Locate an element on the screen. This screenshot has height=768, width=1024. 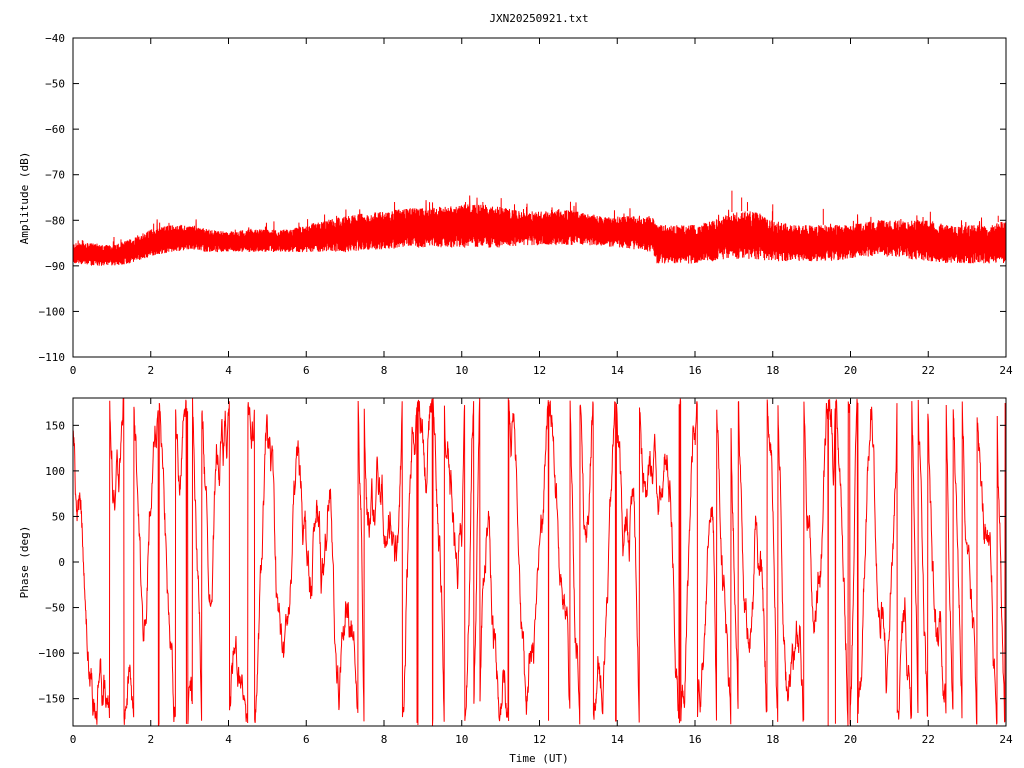
amplitude-x-tick-label: 0 is located at coordinates (73, 370).